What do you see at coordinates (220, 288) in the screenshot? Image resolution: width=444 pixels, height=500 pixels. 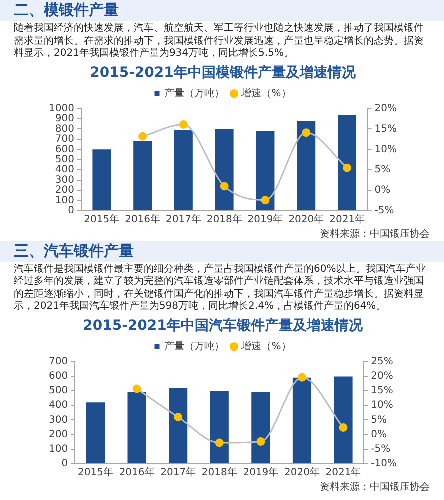 I see `text: 汽车锻件是我国模锻件最主要的细分种类，产量占我国模锻件产量的60%以上。我国汽车产业经过多年的发展，建立了较为完整的汽车锻造零部件产业链配套体系，技术水平与锻造业强国的差距逐渐缩小，同时，在关键锻件国产化的推动下，我国汽车锻件产量稳步增长。据资料显示，2021年我国汽车锻件产量为598万吨，同比增长2.4%，占模锻件产量的64%。` at bounding box center [220, 288].